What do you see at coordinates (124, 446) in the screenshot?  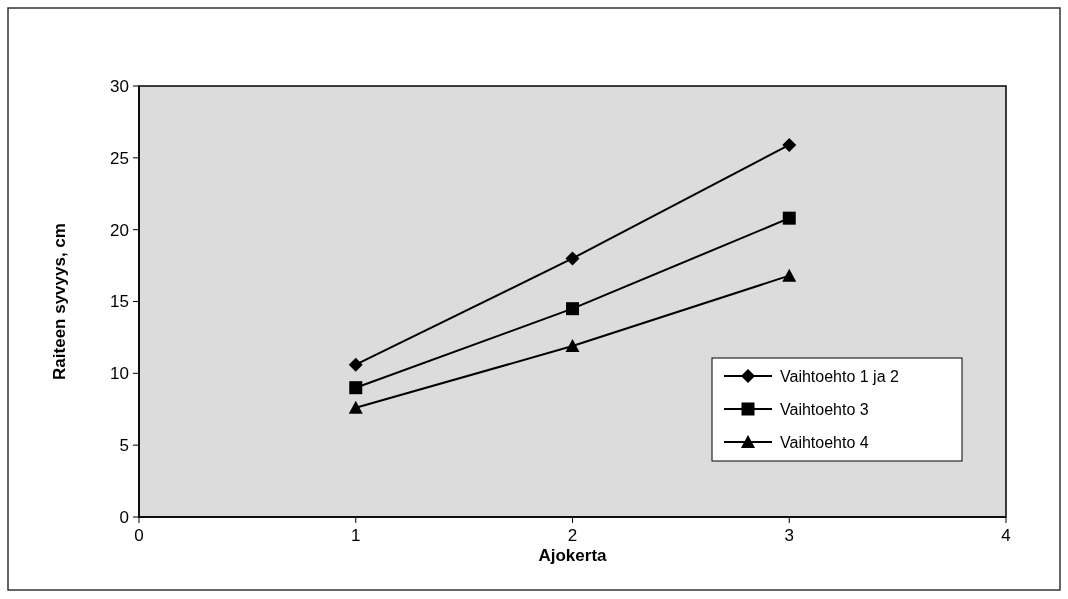 I see `y-tick-label: 5` at bounding box center [124, 446].